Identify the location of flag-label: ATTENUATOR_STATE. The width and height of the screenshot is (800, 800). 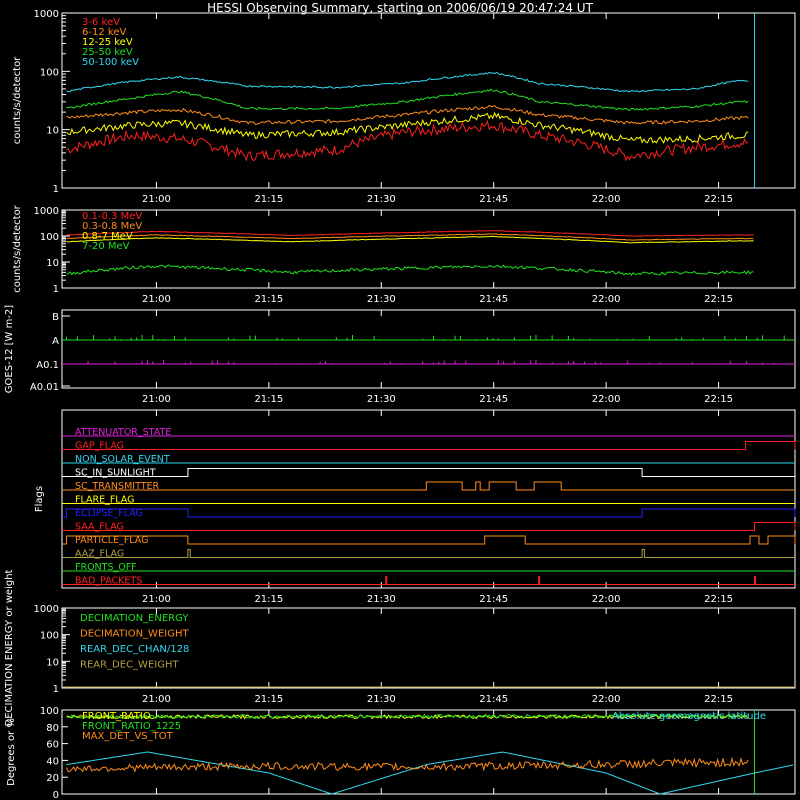
(123, 432).